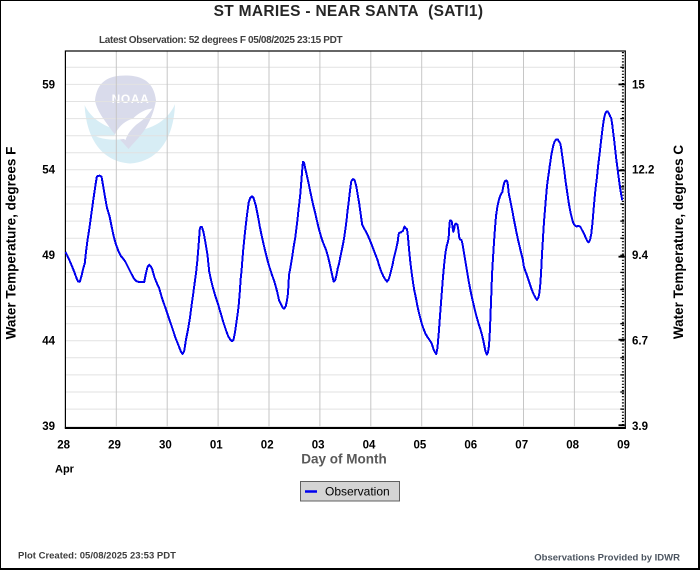  I want to click on svg-text: 6.7, so click(640, 342).